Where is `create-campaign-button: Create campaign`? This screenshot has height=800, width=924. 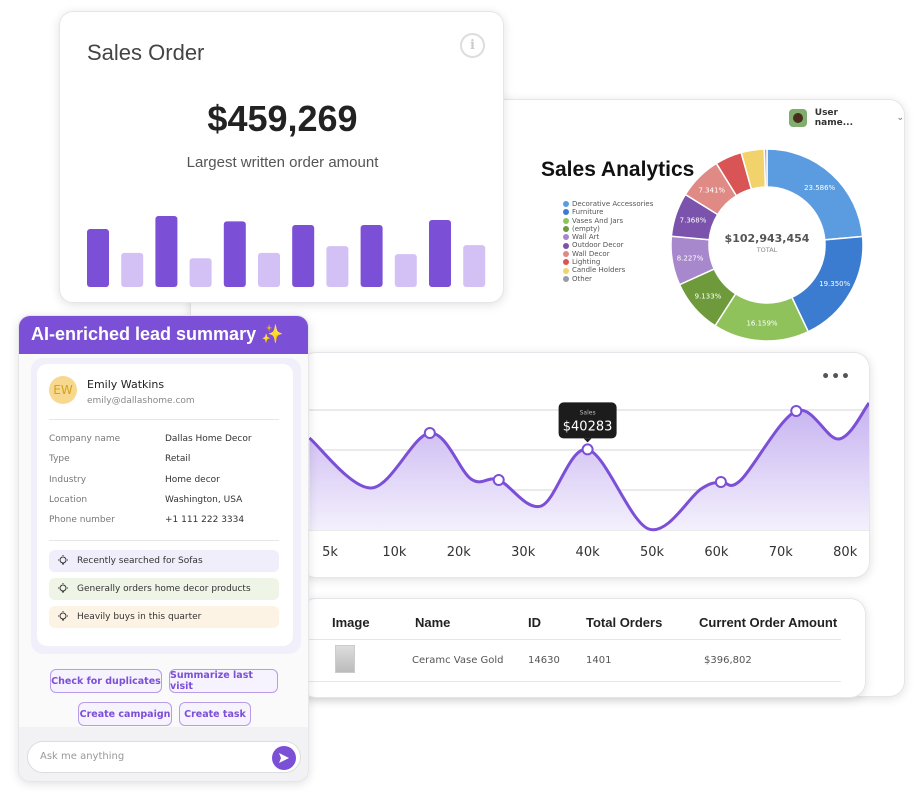
create-campaign-button: Create campaign is located at coordinates (125, 714).